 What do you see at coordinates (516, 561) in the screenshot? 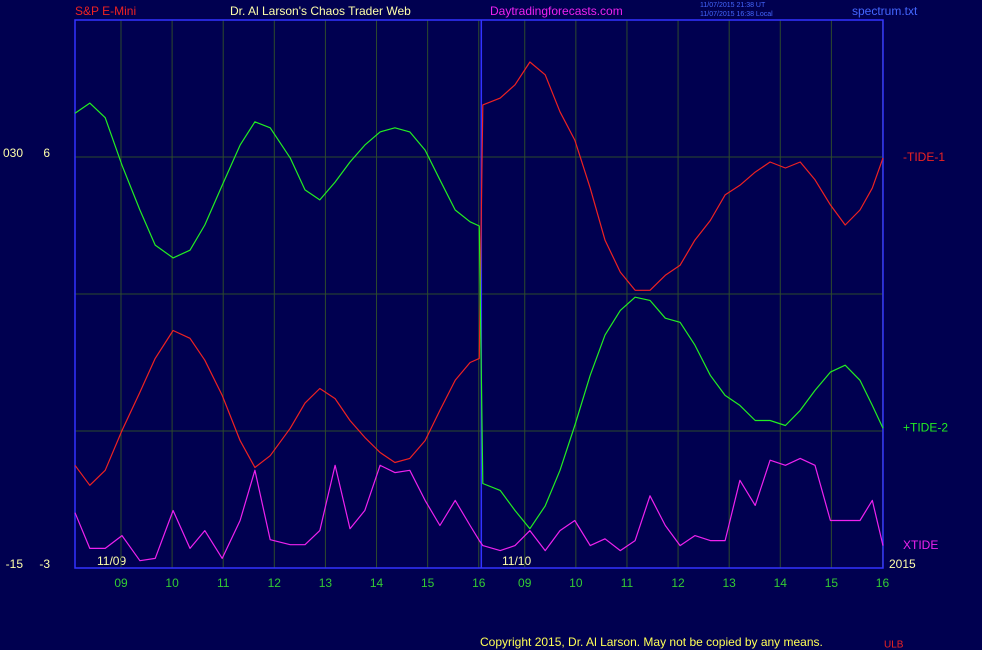
I see `date-label: 11/10` at bounding box center [516, 561].